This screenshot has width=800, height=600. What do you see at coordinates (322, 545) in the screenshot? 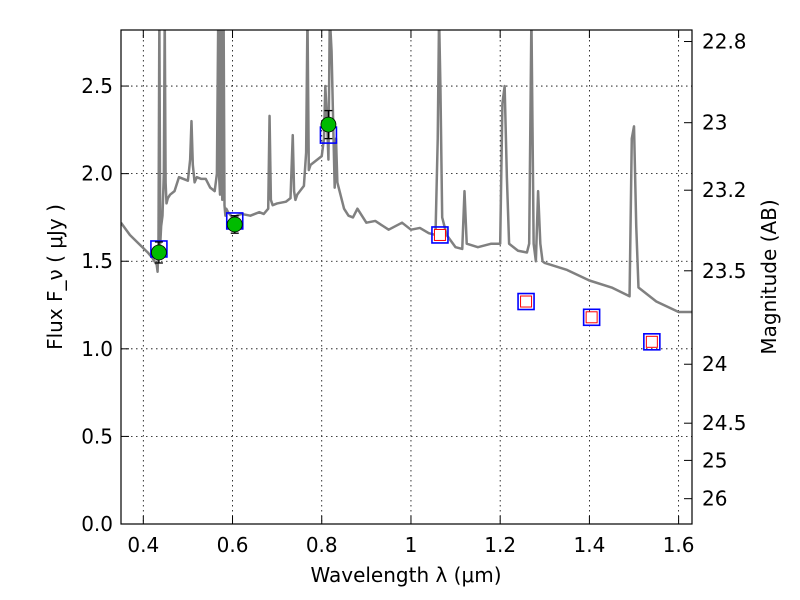
I see `x-tick-label: 0.8` at bounding box center [322, 545].